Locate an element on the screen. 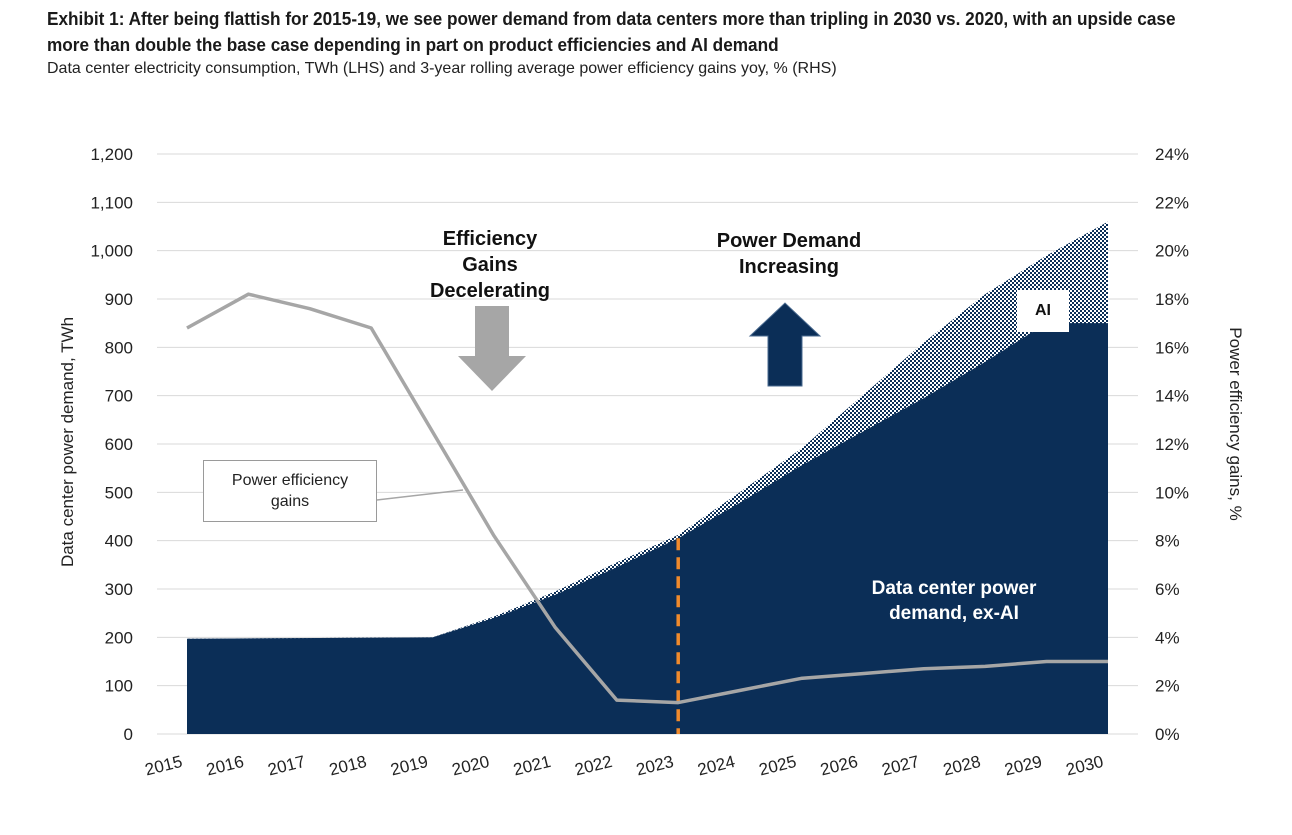 The width and height of the screenshot is (1292, 835). x-tick-label: 2020 is located at coordinates (470, 766).